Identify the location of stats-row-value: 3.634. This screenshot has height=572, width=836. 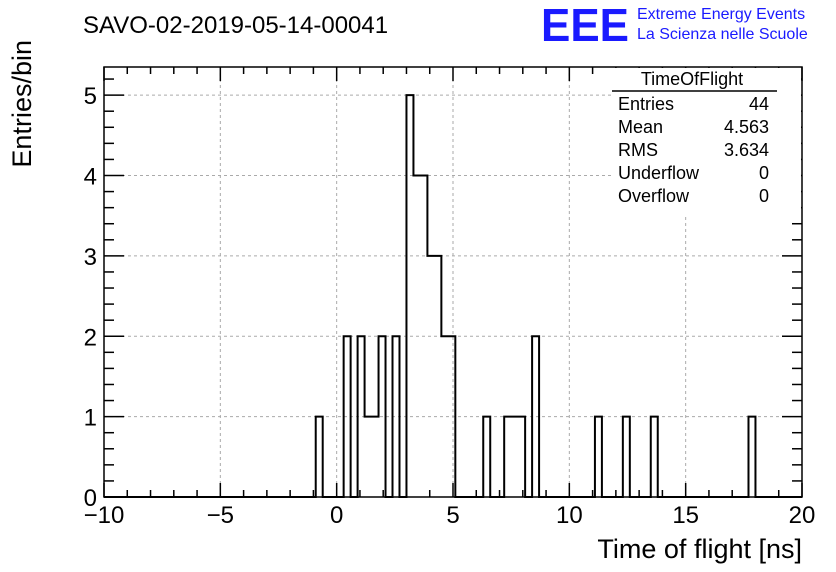
(746, 150).